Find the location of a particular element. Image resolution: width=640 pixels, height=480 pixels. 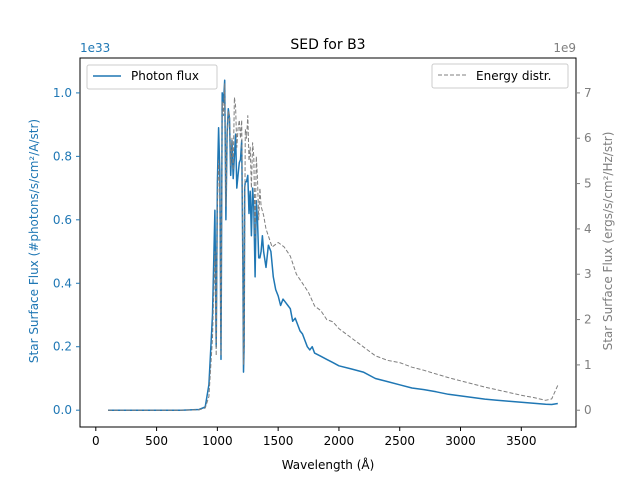

right-y-tick-label: 6 is located at coordinates (588, 138).